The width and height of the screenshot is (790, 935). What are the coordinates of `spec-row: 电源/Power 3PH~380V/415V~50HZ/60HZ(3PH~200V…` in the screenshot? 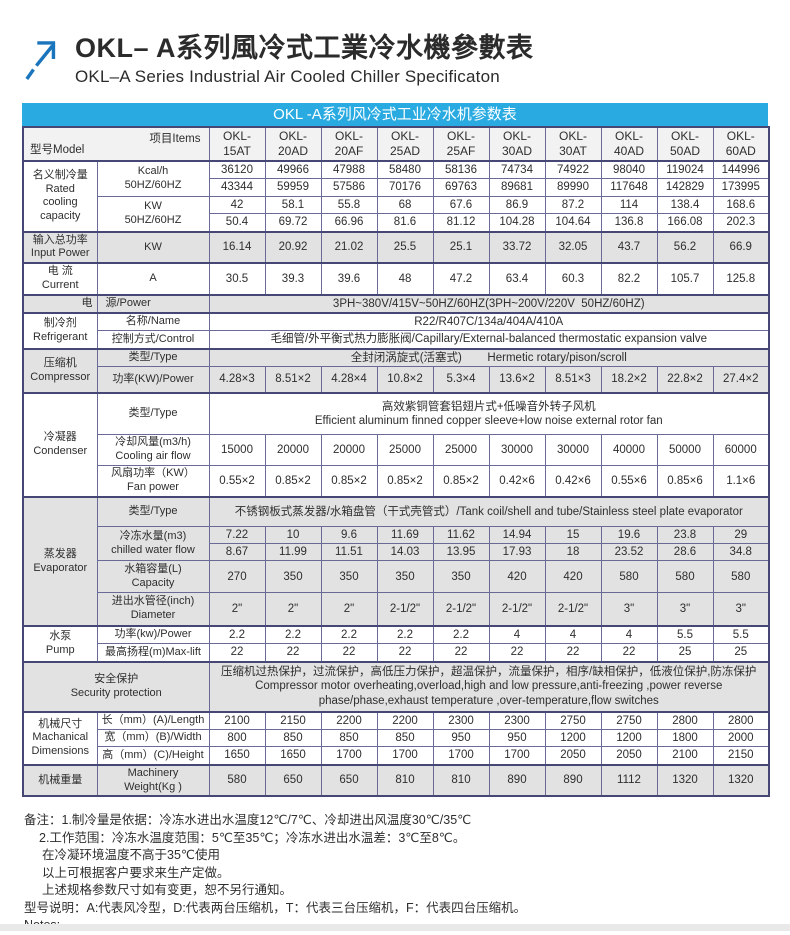 It's located at (396, 303).